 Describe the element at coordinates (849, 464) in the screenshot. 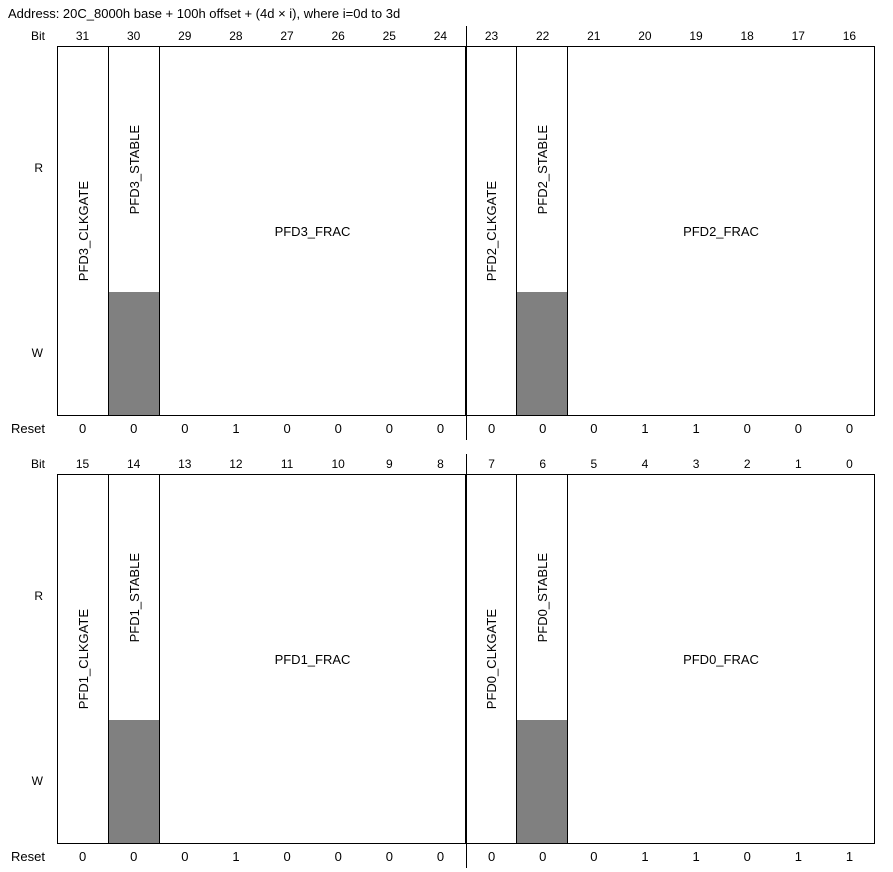

I see `bit-number: 0` at that location.